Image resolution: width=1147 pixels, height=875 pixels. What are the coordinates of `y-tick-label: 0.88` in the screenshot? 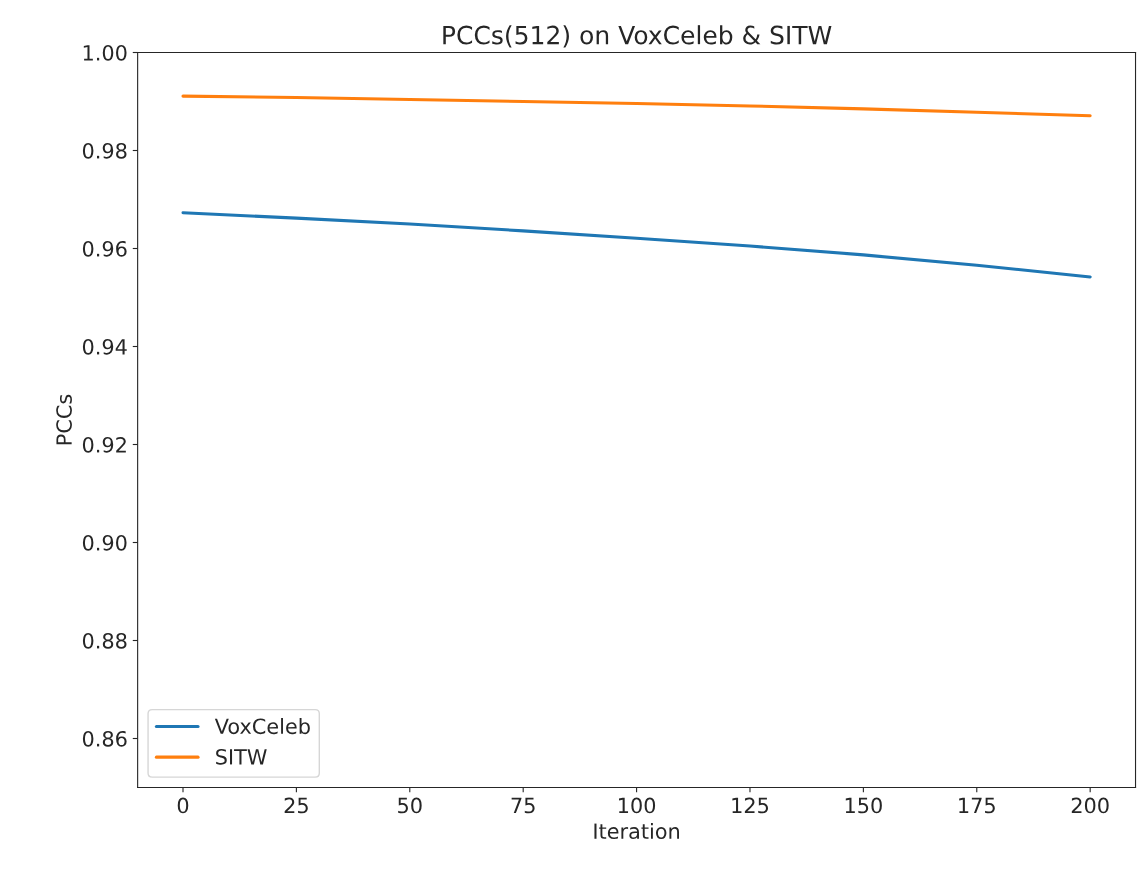 It's located at (104, 640).